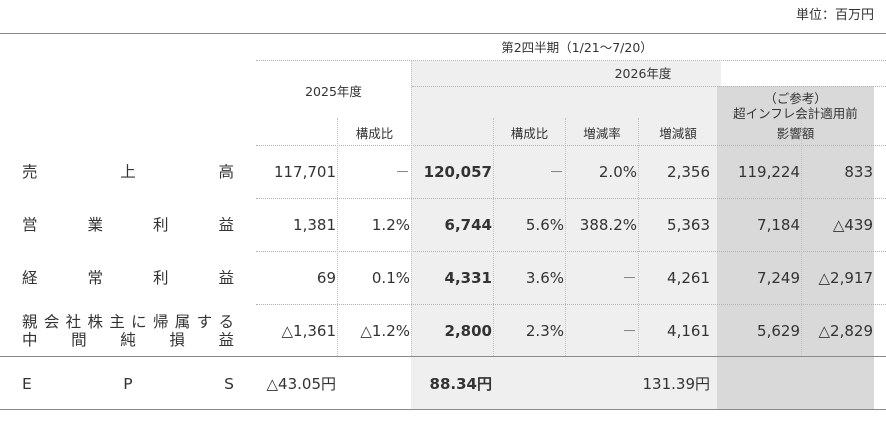 Image resolution: width=886 pixels, height=430 pixels. What do you see at coordinates (177, 340) in the screenshot?
I see `label-char: 損` at bounding box center [177, 340].